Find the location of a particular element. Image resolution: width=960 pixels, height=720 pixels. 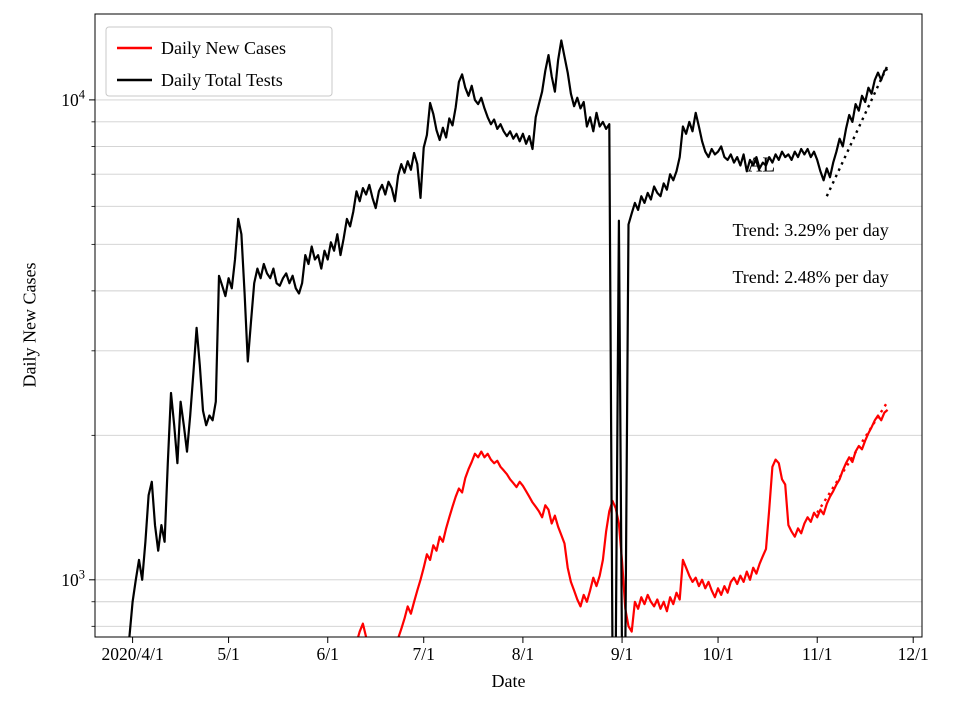

x-axis: 2020/4/1 5/1 6/1 7/1 8/1 9/1 10/1 11/1 12/1 is located at coordinates (515, 650).